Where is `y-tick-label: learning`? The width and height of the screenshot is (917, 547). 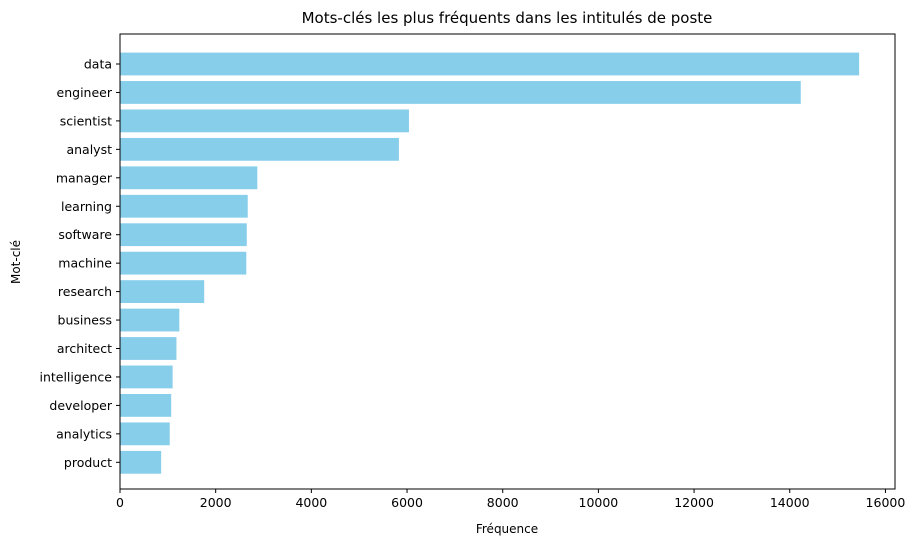
y-tick-label: learning is located at coordinates (86, 206).